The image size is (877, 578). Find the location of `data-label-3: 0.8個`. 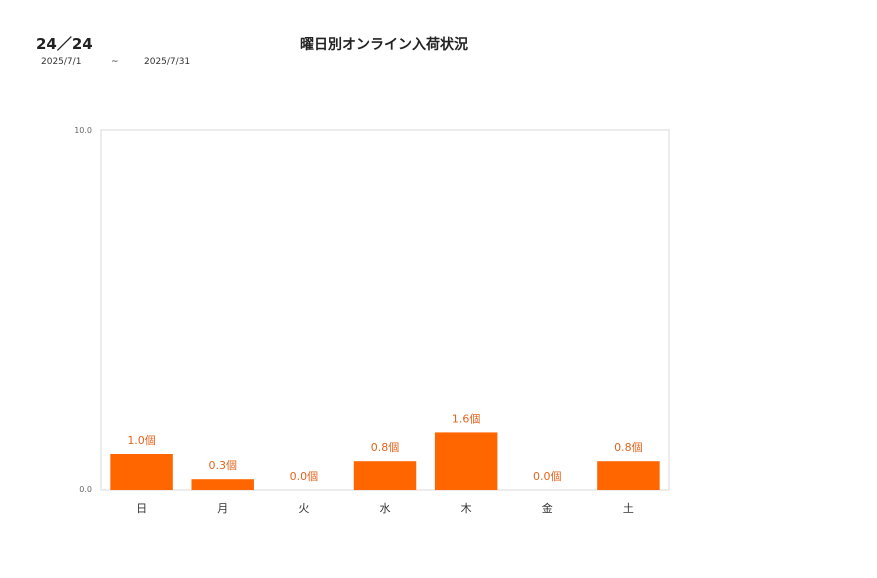

data-label-3: 0.8個 is located at coordinates (385, 447).